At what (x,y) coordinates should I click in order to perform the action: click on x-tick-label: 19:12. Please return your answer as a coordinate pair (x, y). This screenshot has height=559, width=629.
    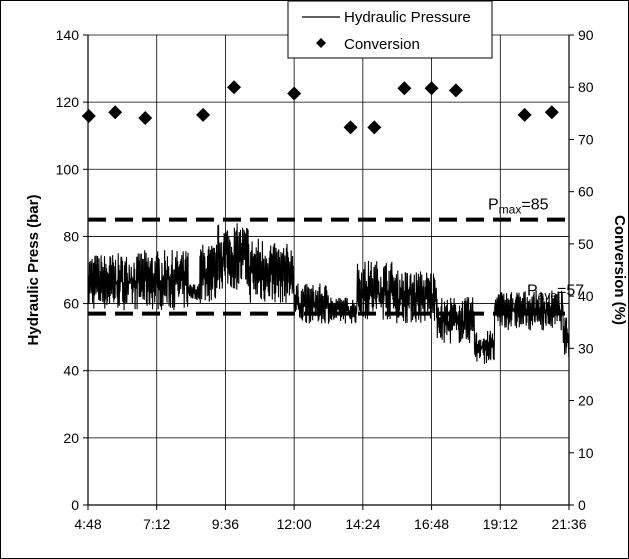
    Looking at the image, I should click on (500, 524).